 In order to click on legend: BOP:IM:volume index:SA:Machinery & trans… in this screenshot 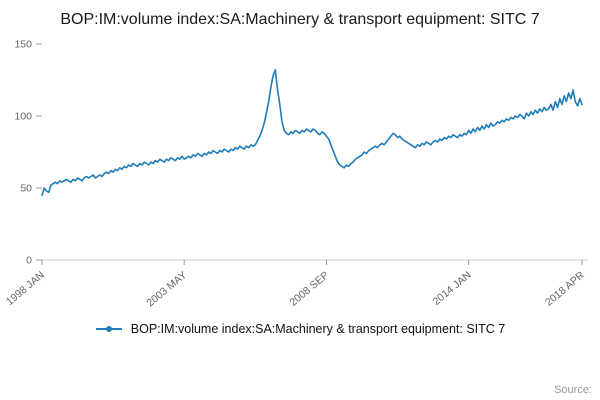, I will do `click(300, 329)`.